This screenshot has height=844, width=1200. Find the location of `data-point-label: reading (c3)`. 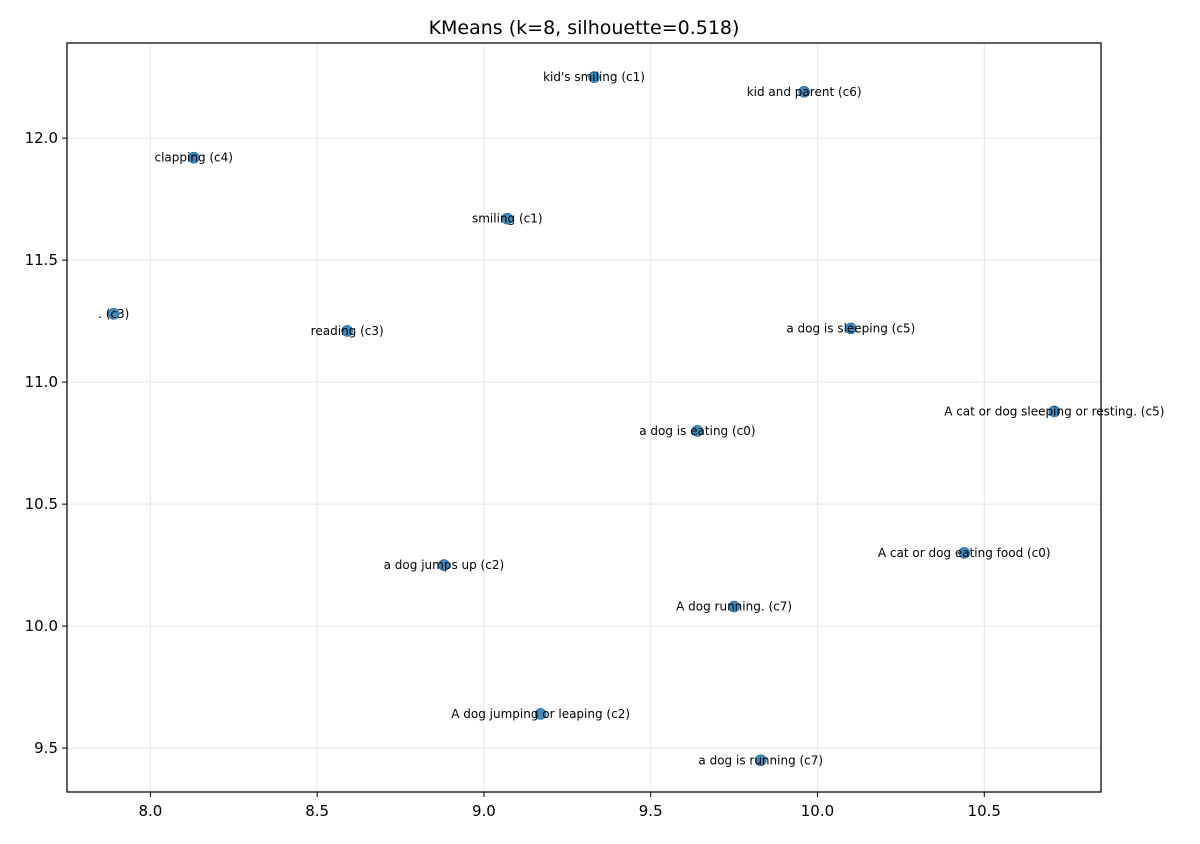

data-point-label: reading (c3) is located at coordinates (347, 331).